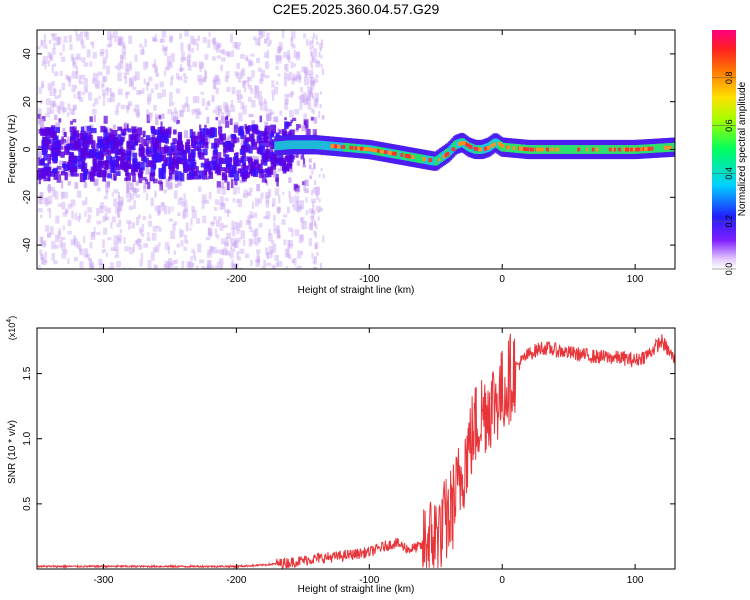 This screenshot has height=600, width=750. Describe the element at coordinates (11, 328) in the screenshot. I see `snr-scale-label: (x104)` at that location.